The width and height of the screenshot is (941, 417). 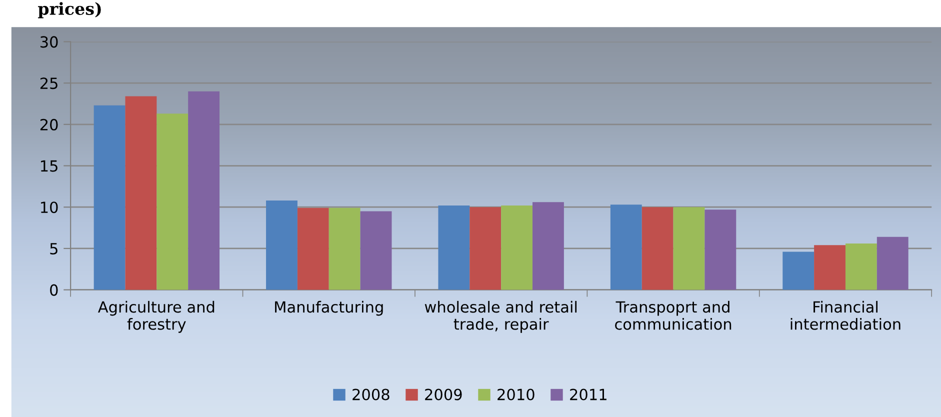 What do you see at coordinates (49, 208) in the screenshot?
I see `y-tick-label: 10` at bounding box center [49, 208].